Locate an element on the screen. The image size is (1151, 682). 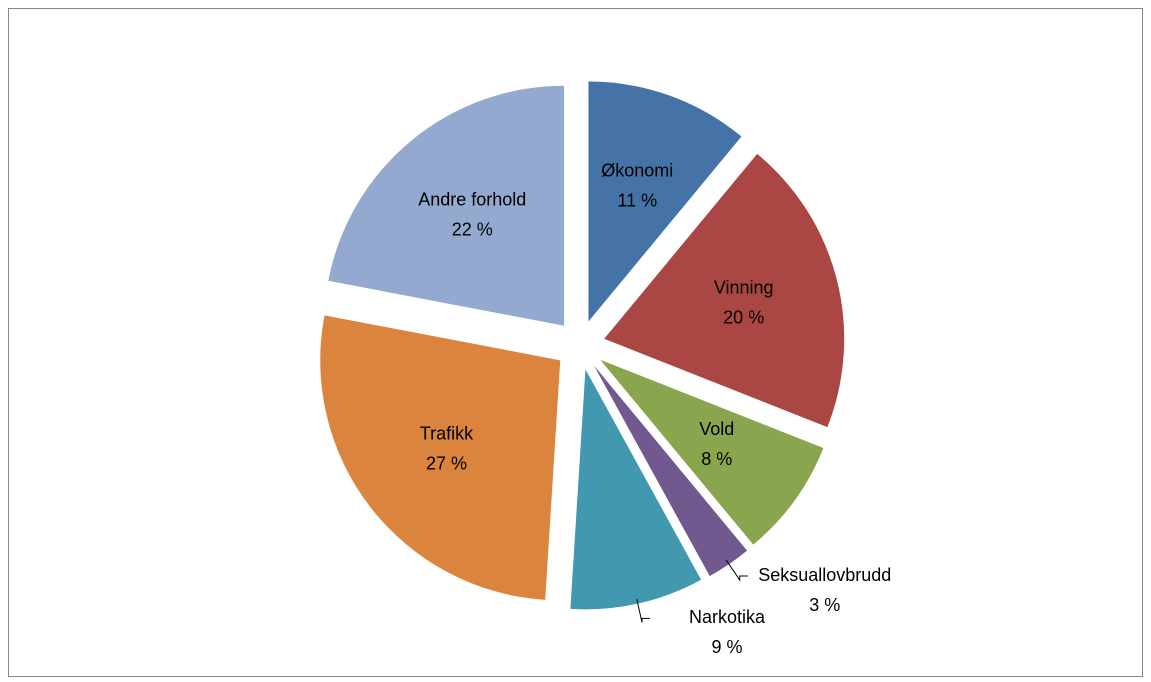
slice-label: Trafikk is located at coordinates (447, 433).